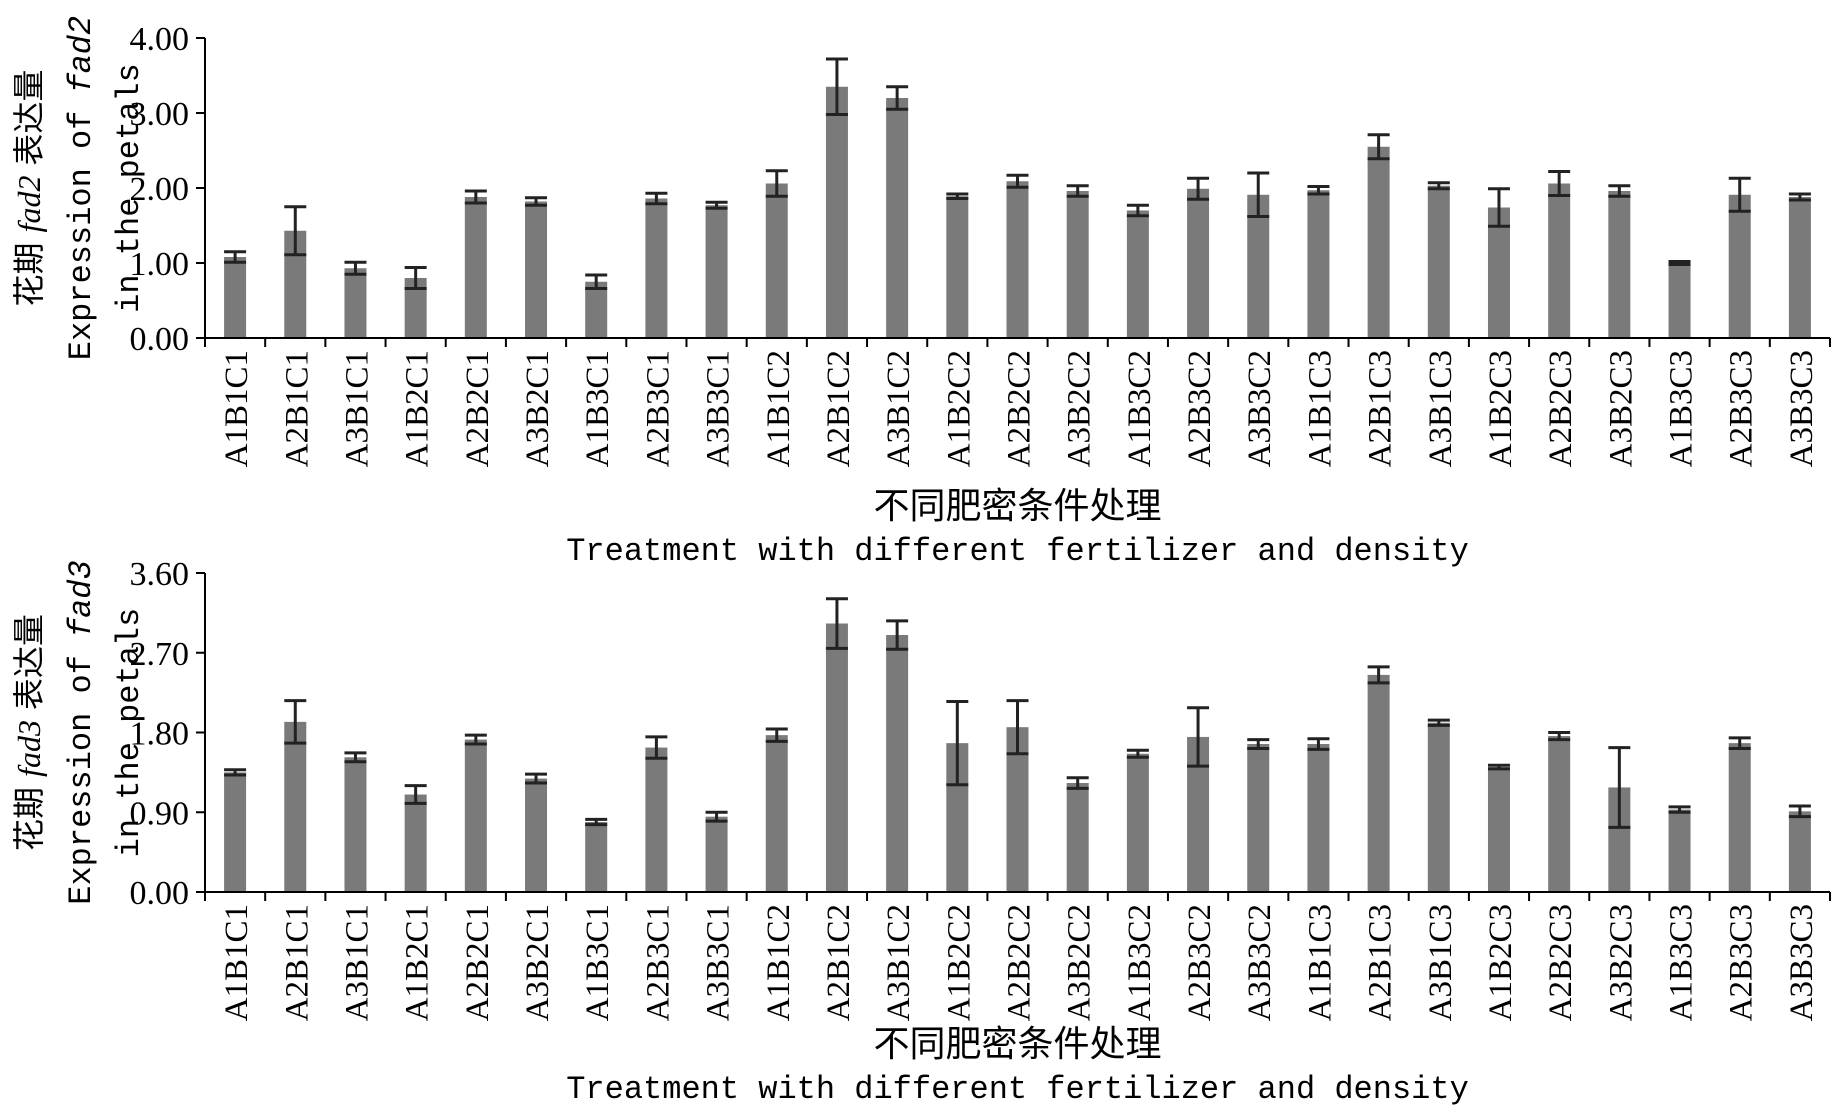 The width and height of the screenshot is (1848, 1112). I want to click on y-tick-label: 0.00, so click(160, 893).